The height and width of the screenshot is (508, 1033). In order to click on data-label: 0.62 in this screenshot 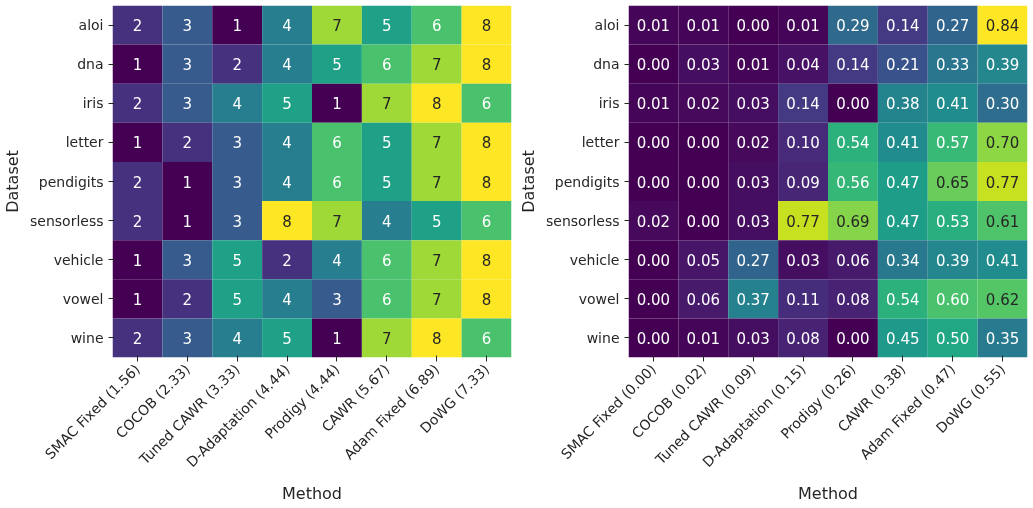, I will do `click(1002, 299)`.